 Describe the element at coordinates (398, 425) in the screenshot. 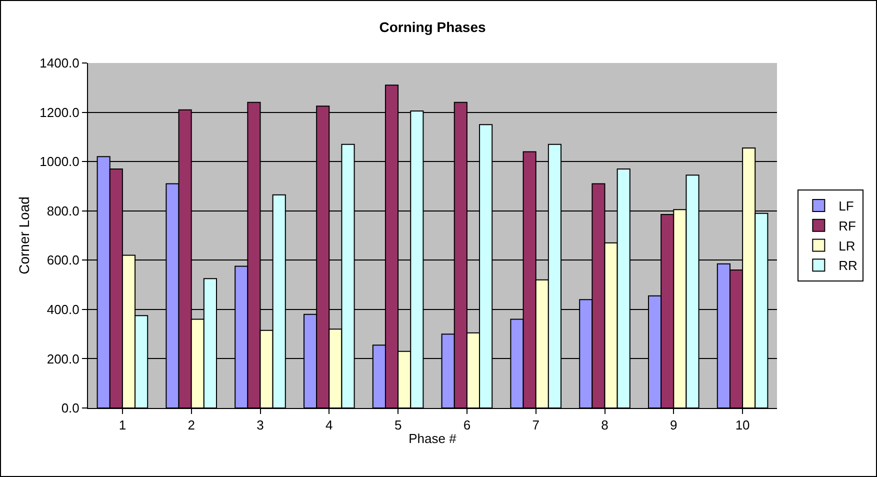

I see `x-tick-label: 5` at that location.